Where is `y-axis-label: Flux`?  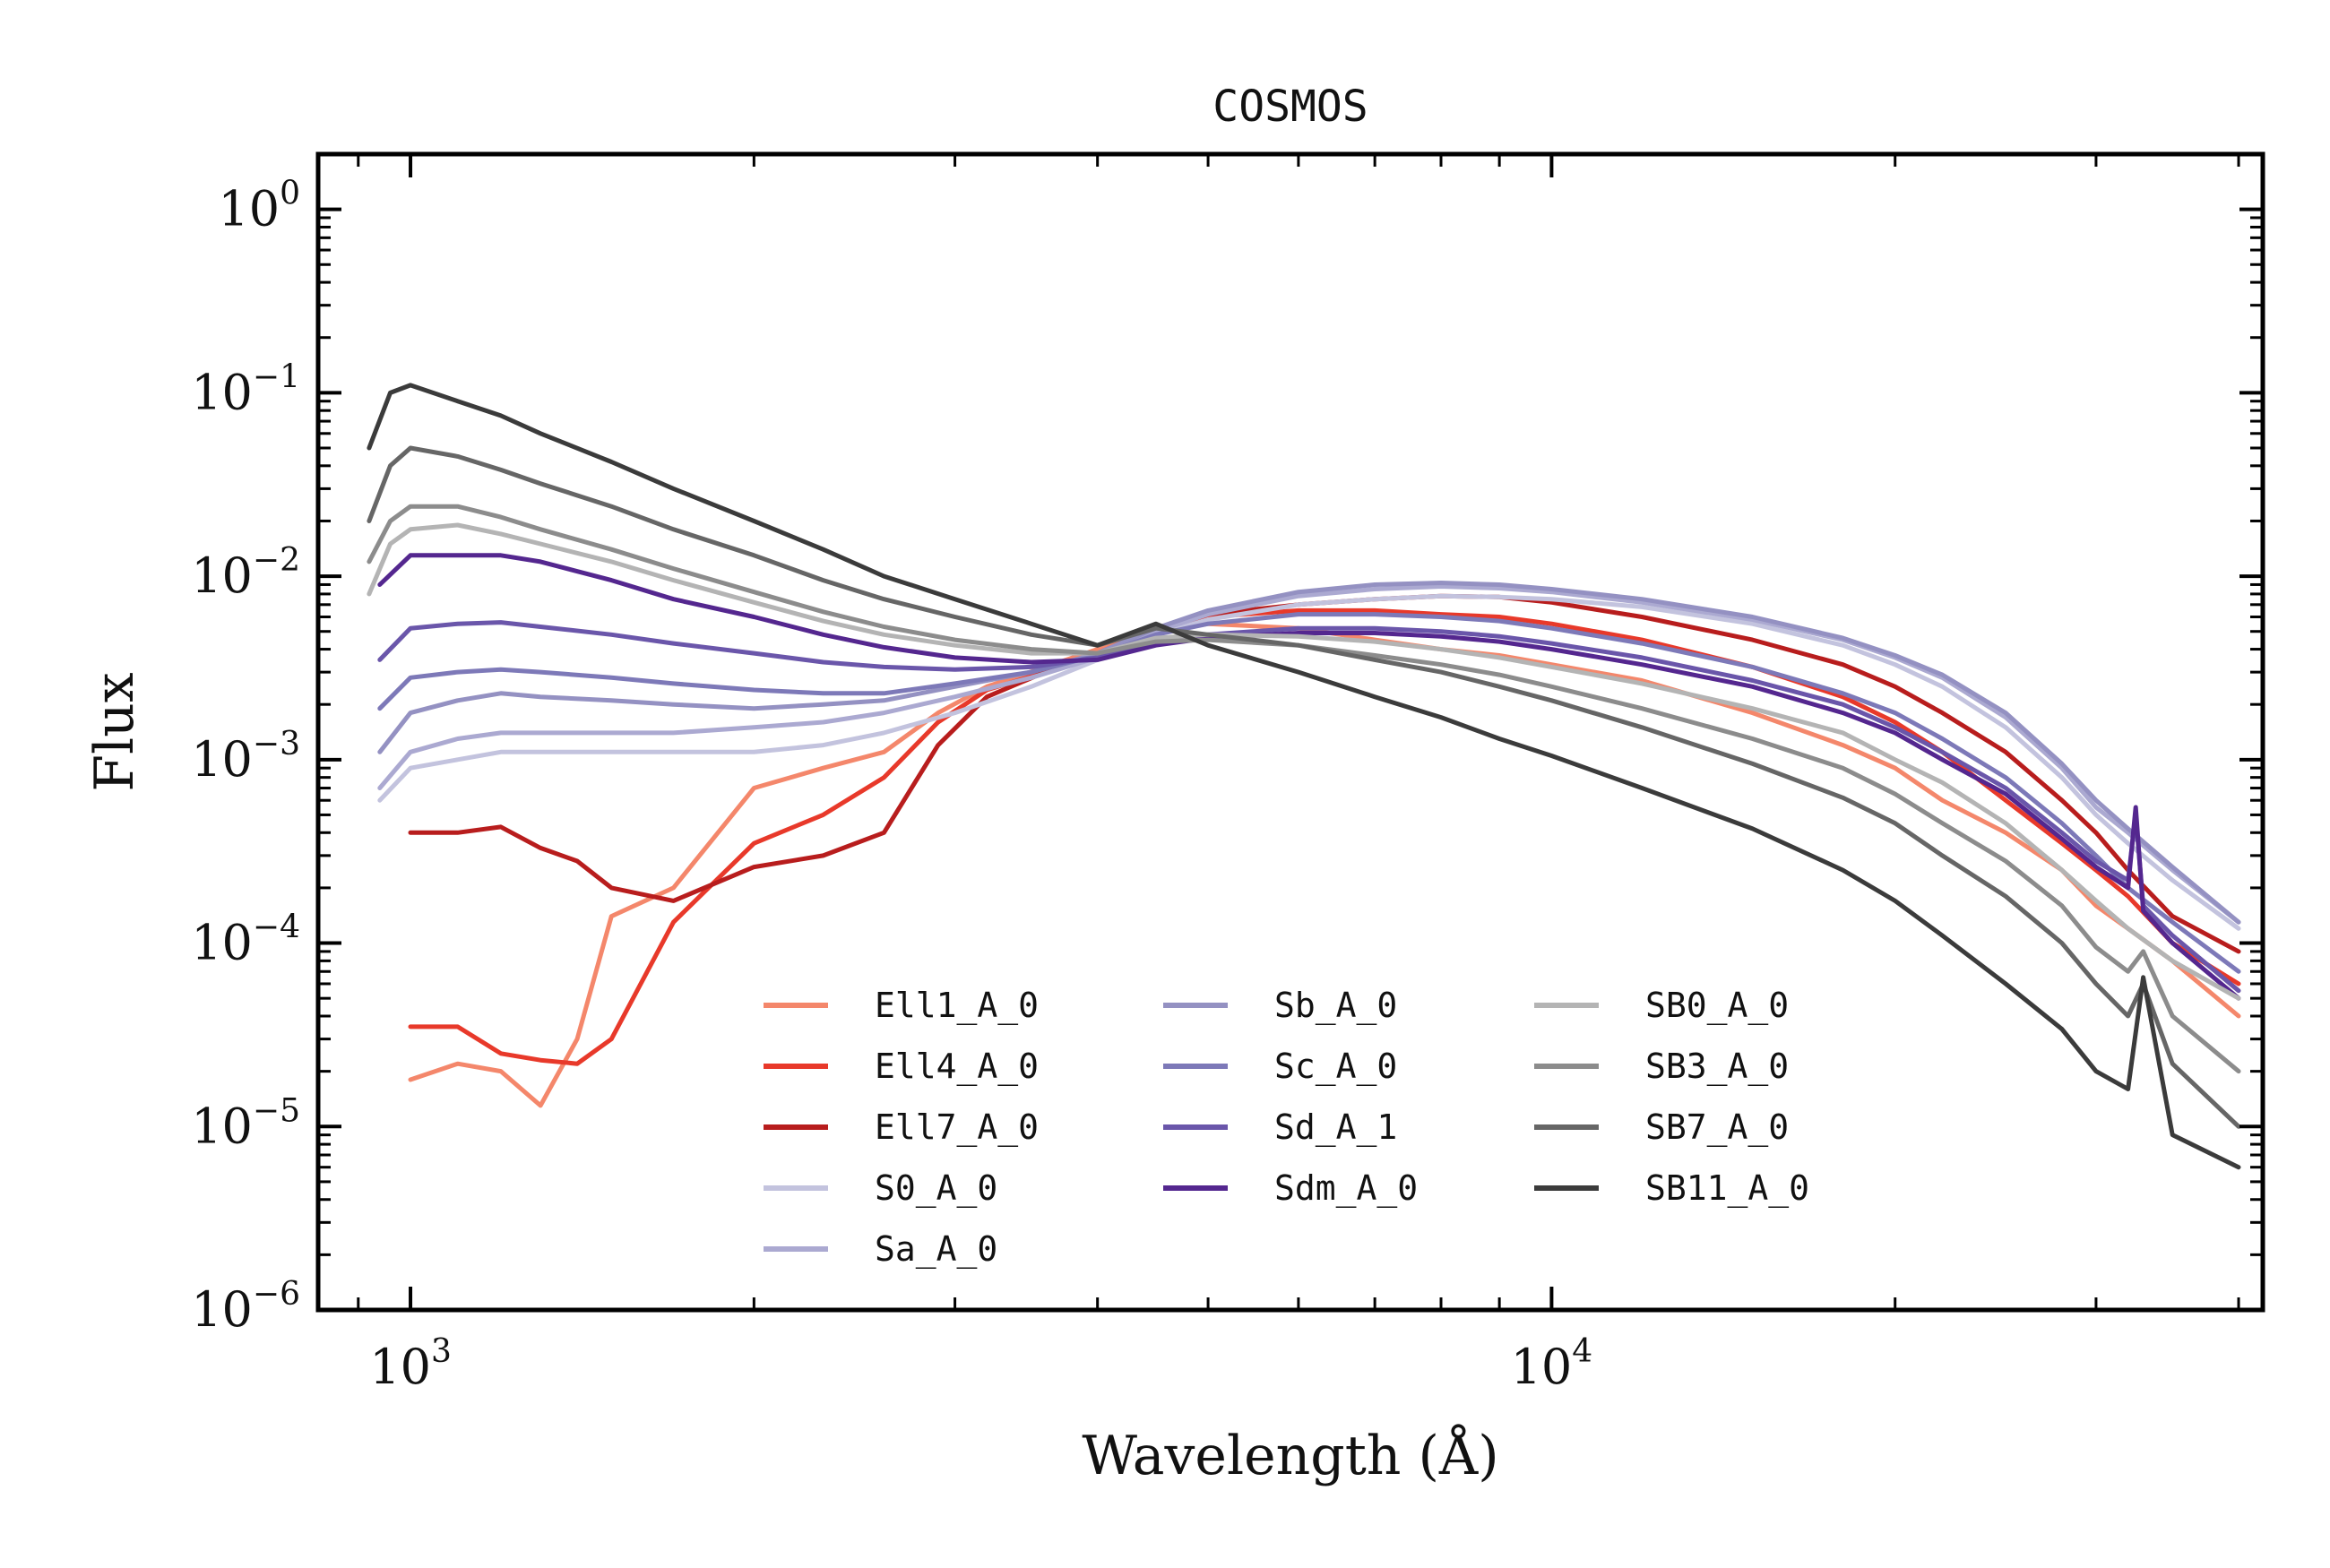
y-axis-label: Flux is located at coordinates (114, 731).